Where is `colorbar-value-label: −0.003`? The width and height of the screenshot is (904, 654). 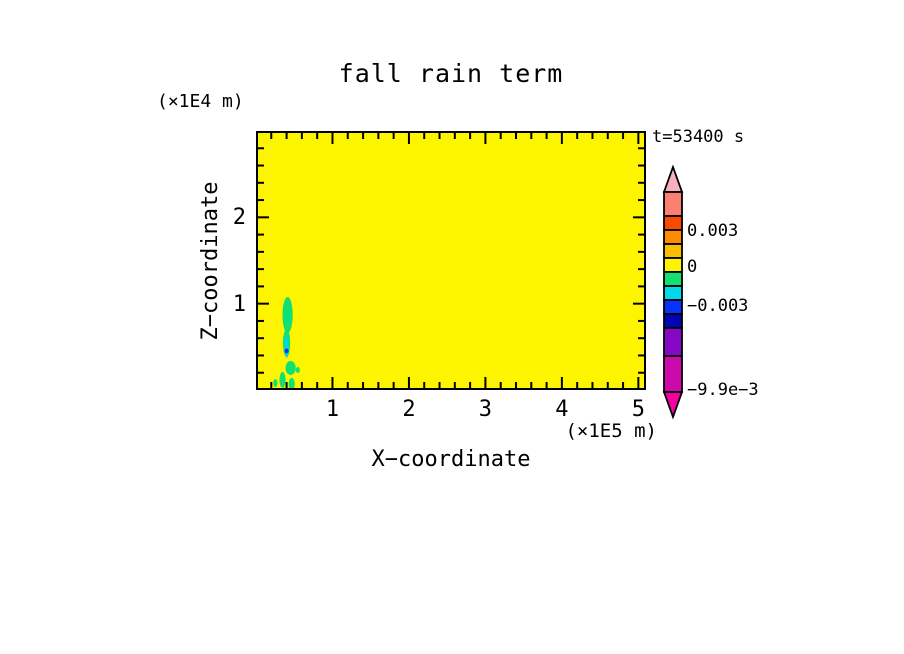 colorbar-value-label: −0.003 is located at coordinates (718, 306).